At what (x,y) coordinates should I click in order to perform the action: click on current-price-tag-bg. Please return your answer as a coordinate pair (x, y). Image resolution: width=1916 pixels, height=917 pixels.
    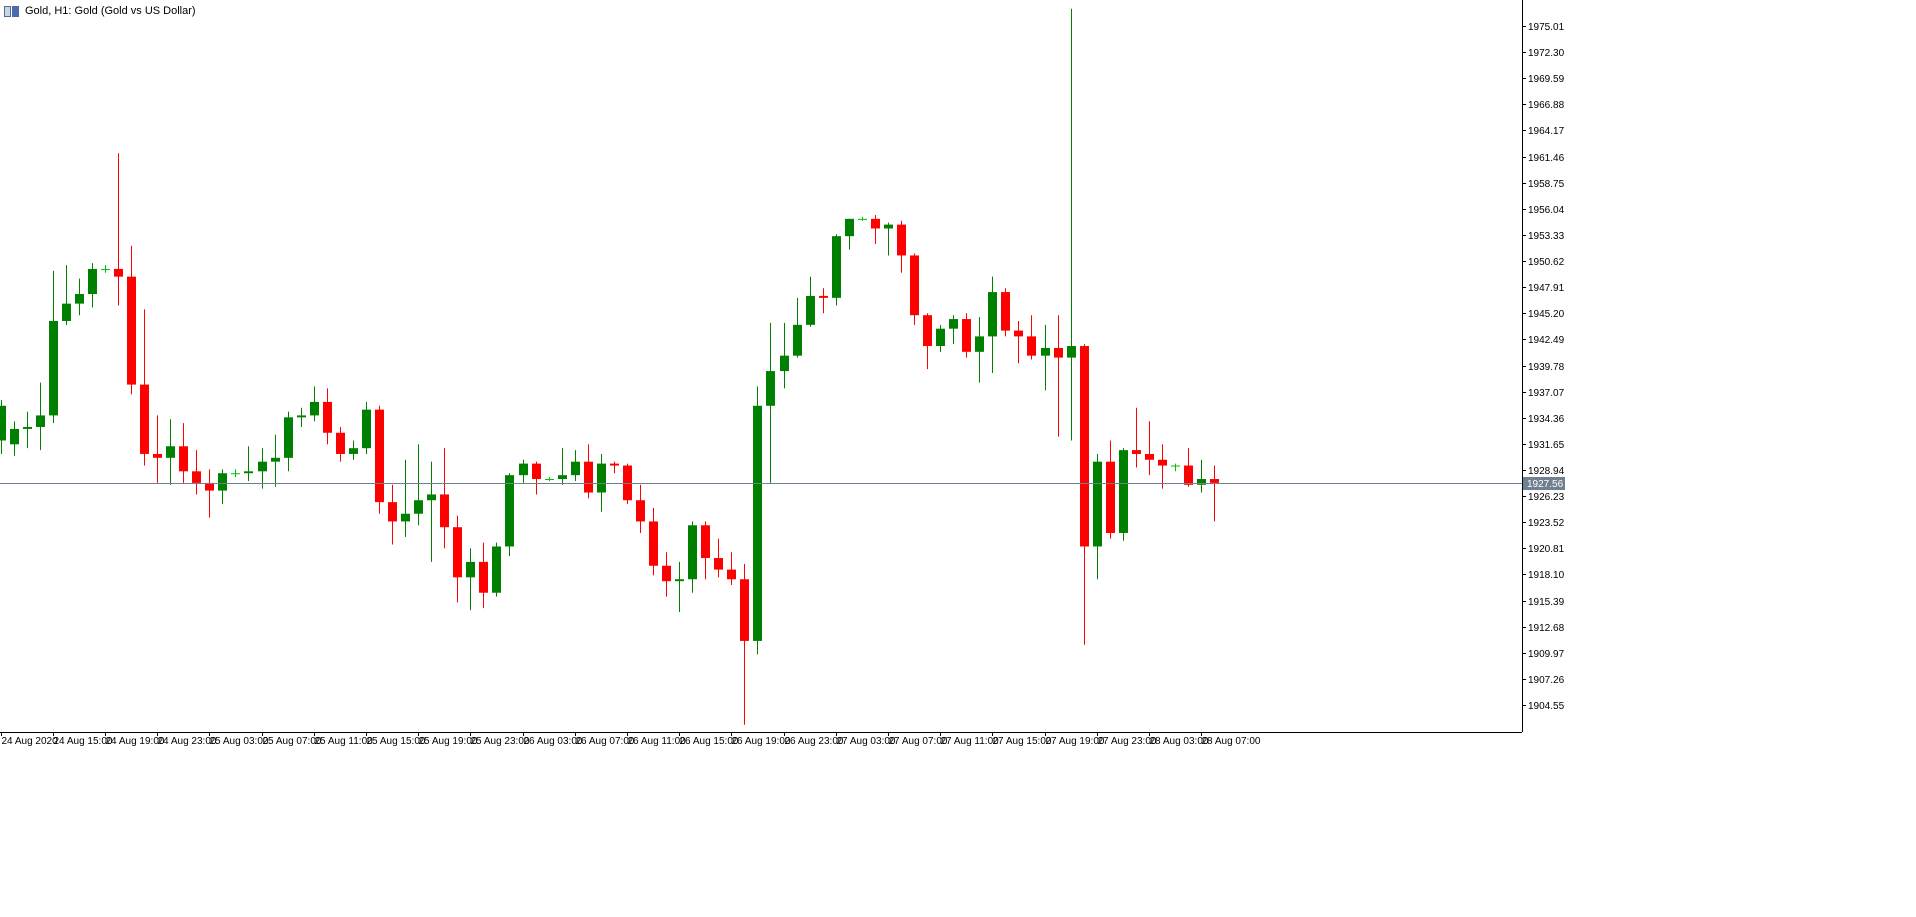
    Looking at the image, I should click on (1544, 483).